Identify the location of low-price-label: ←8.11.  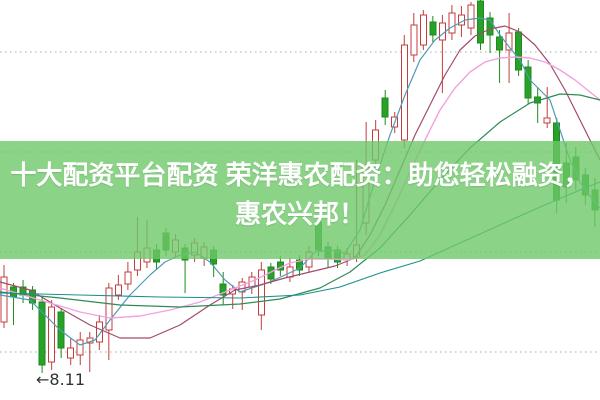
(60, 379).